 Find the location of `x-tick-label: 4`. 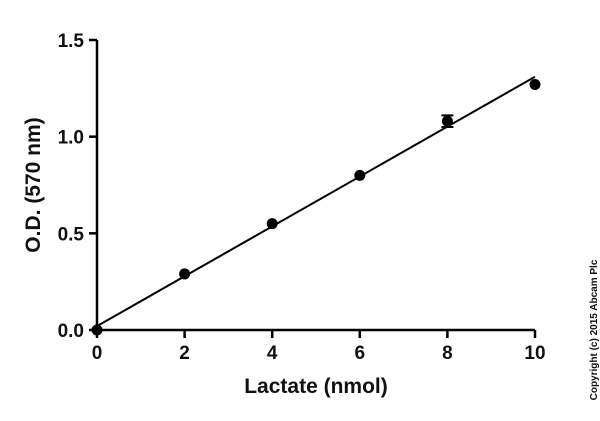

x-tick-label: 4 is located at coordinates (272, 353).